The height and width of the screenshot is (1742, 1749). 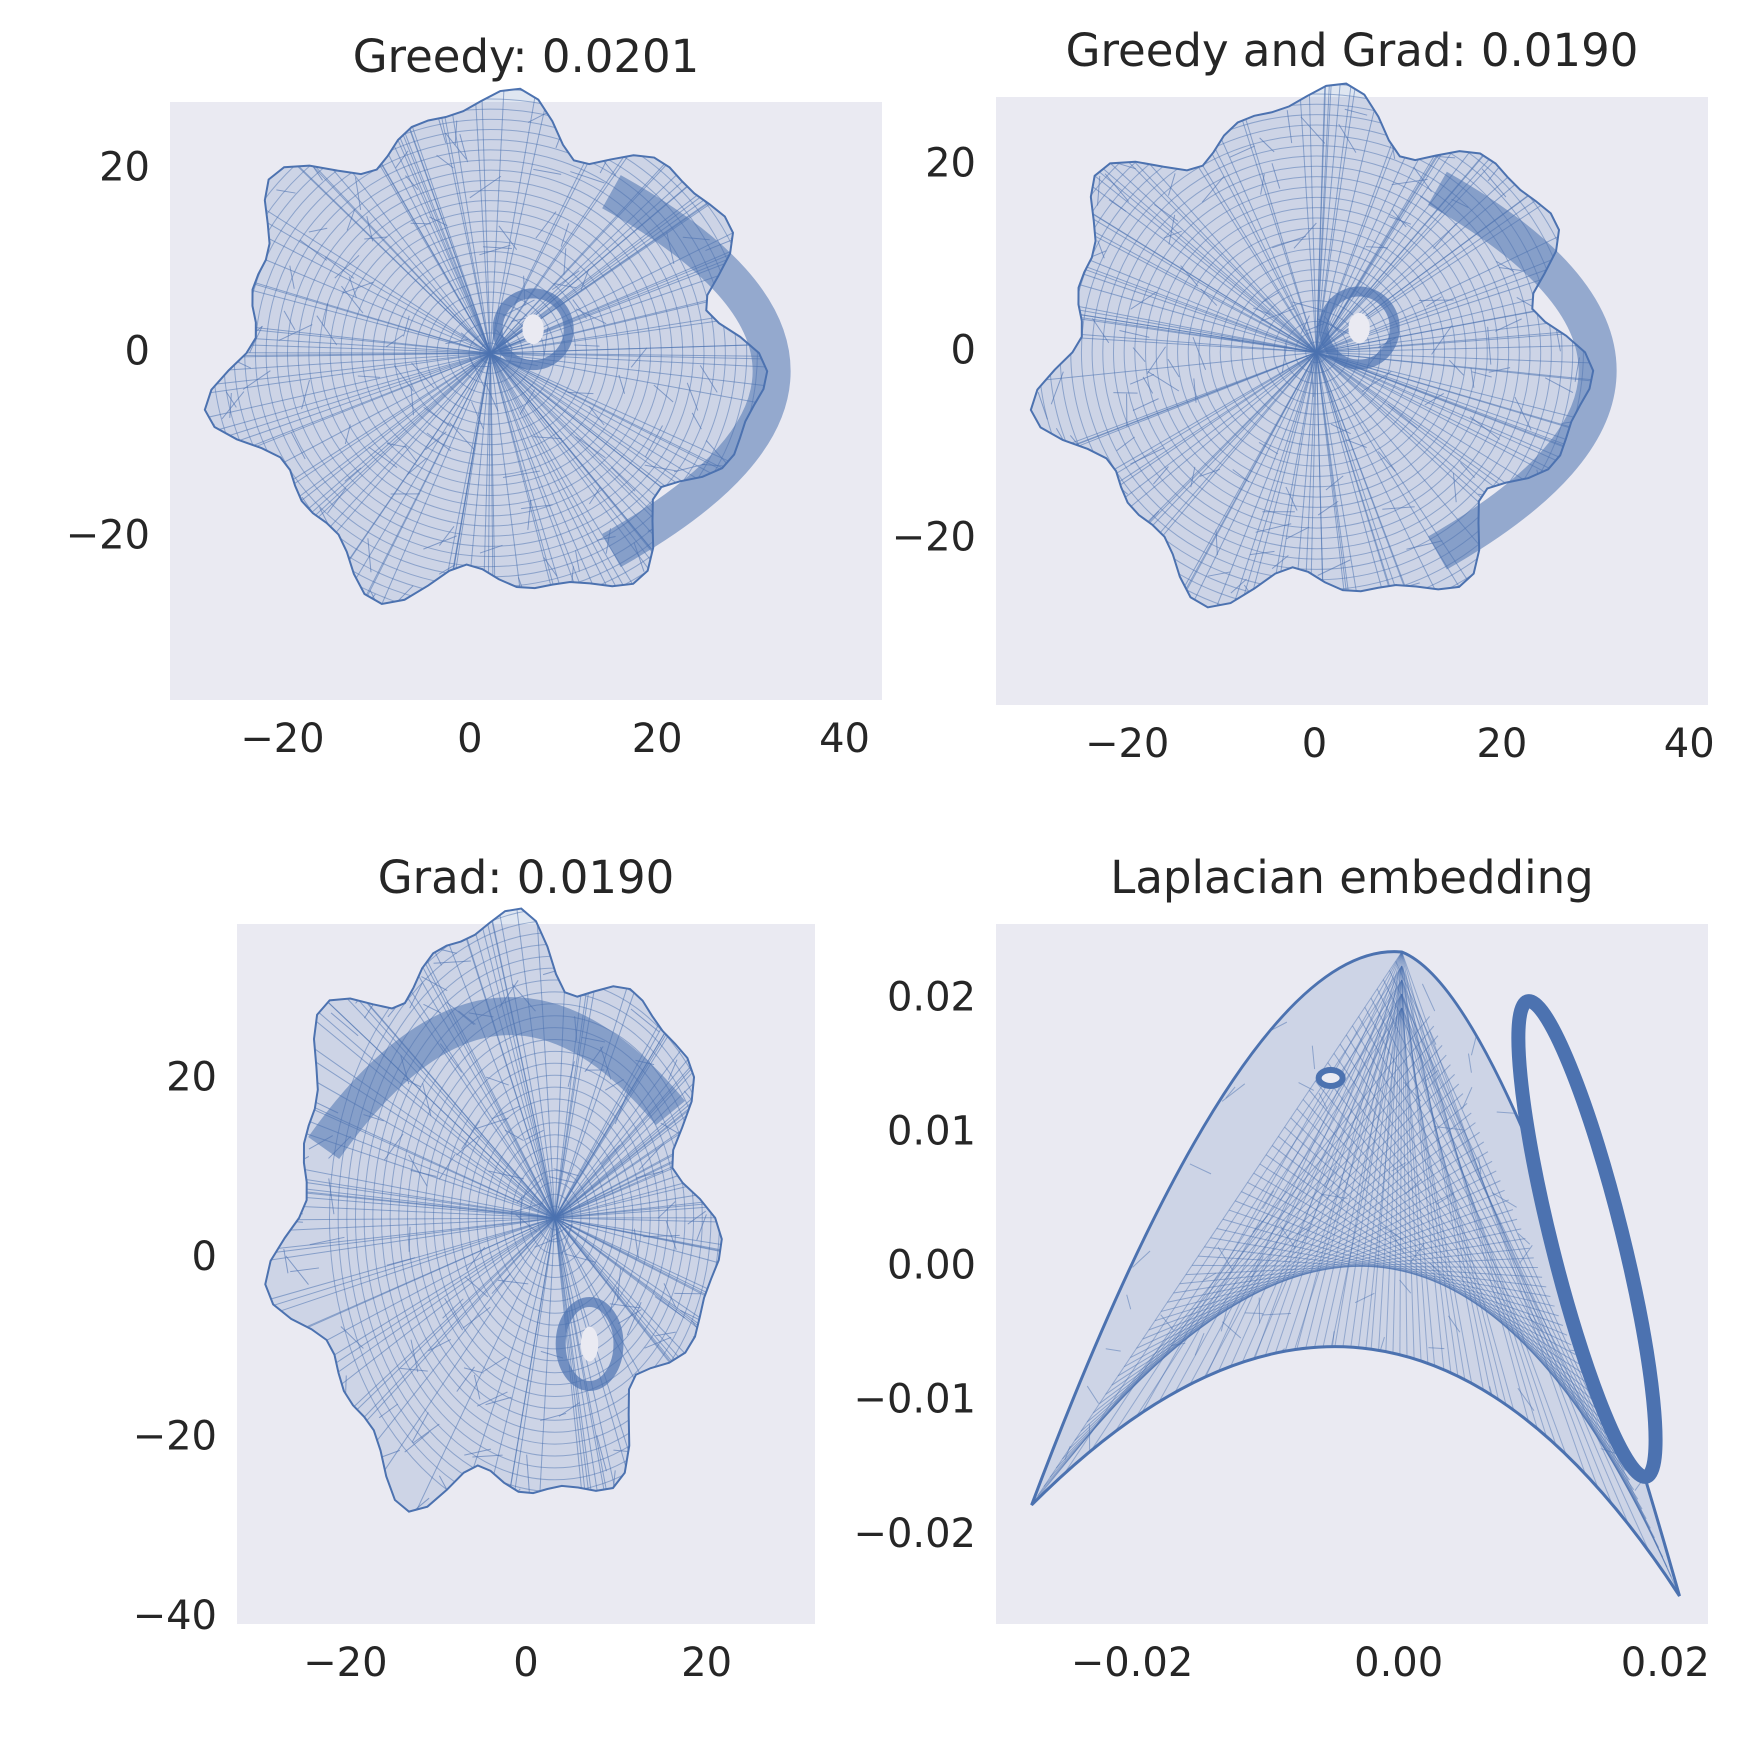 What do you see at coordinates (931, 997) in the screenshot?
I see `y-tick-label: 0.02` at bounding box center [931, 997].